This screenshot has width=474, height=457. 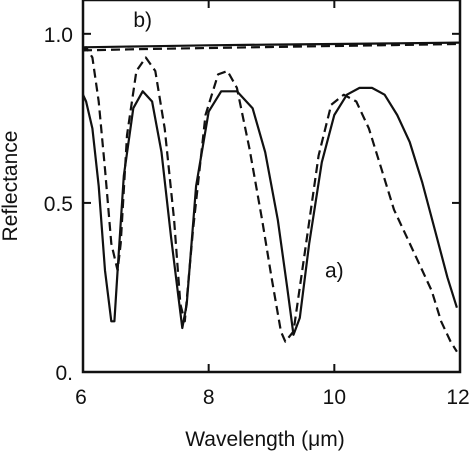 What do you see at coordinates (142, 20) in the screenshot?
I see `annotation-b: b)` at bounding box center [142, 20].